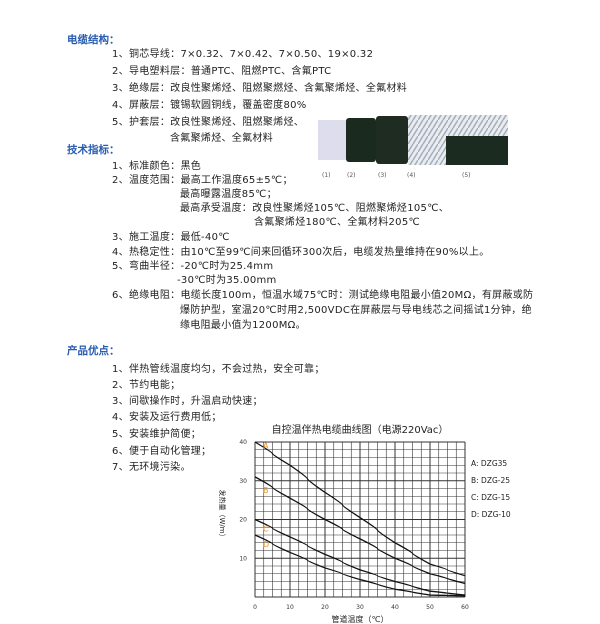 Image resolution: width=600 pixels, height=624 pixels. Describe the element at coordinates (222, 515) in the screenshot. I see `y-axis-label: 发热量（W/m）` at that location.